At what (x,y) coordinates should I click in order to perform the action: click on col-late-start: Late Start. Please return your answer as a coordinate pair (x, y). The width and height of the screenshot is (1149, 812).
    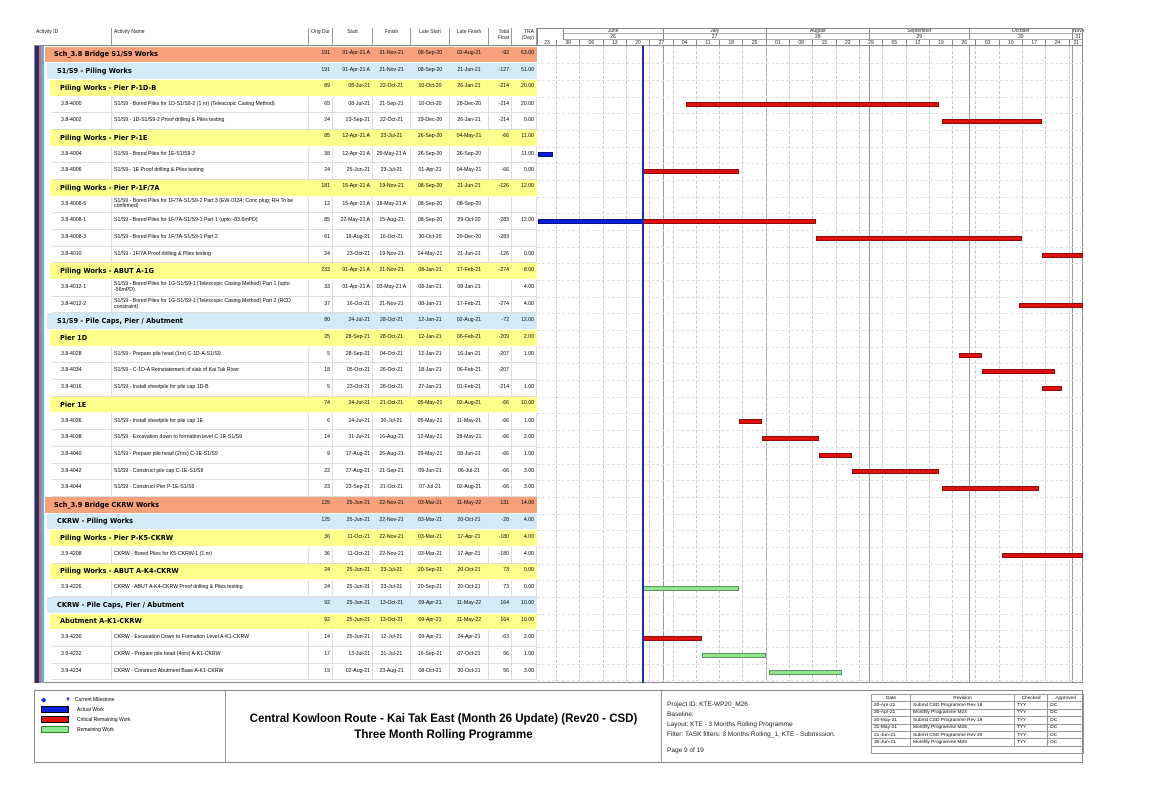
    Looking at the image, I should click on (430, 37).